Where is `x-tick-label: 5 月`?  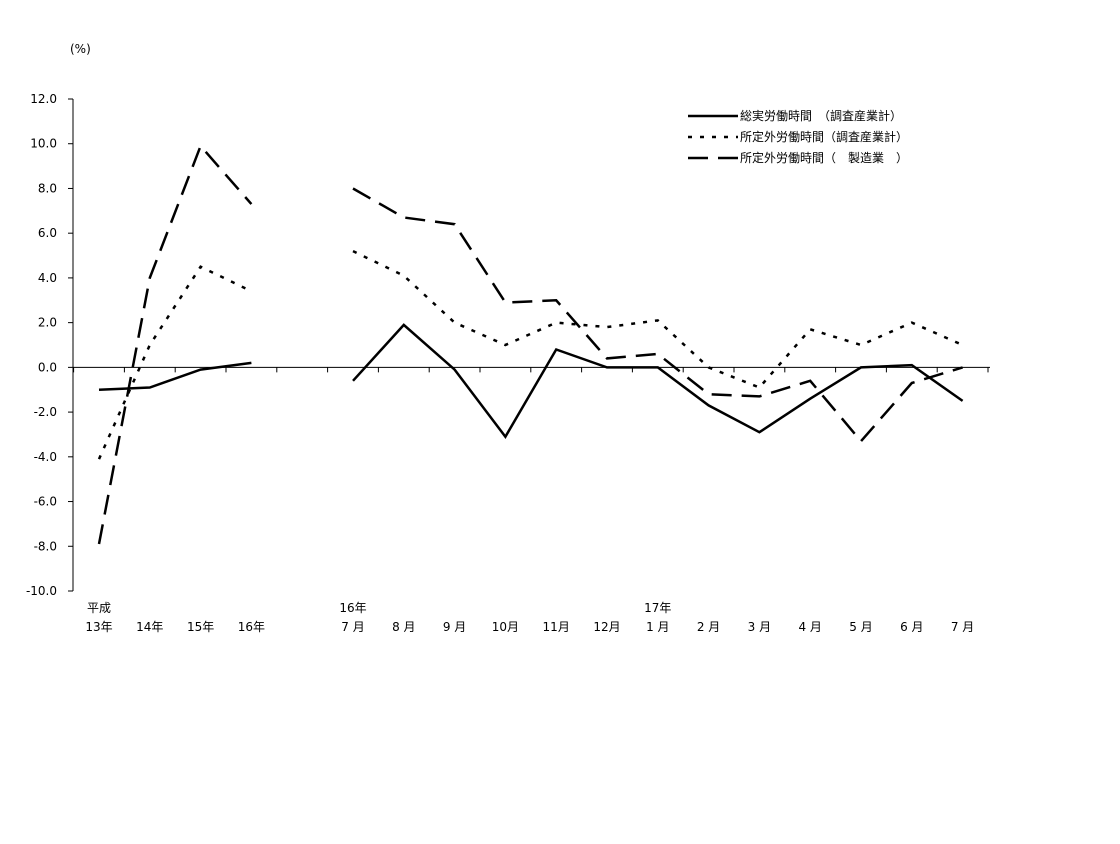
x-tick-label: 5 月 is located at coordinates (860, 627).